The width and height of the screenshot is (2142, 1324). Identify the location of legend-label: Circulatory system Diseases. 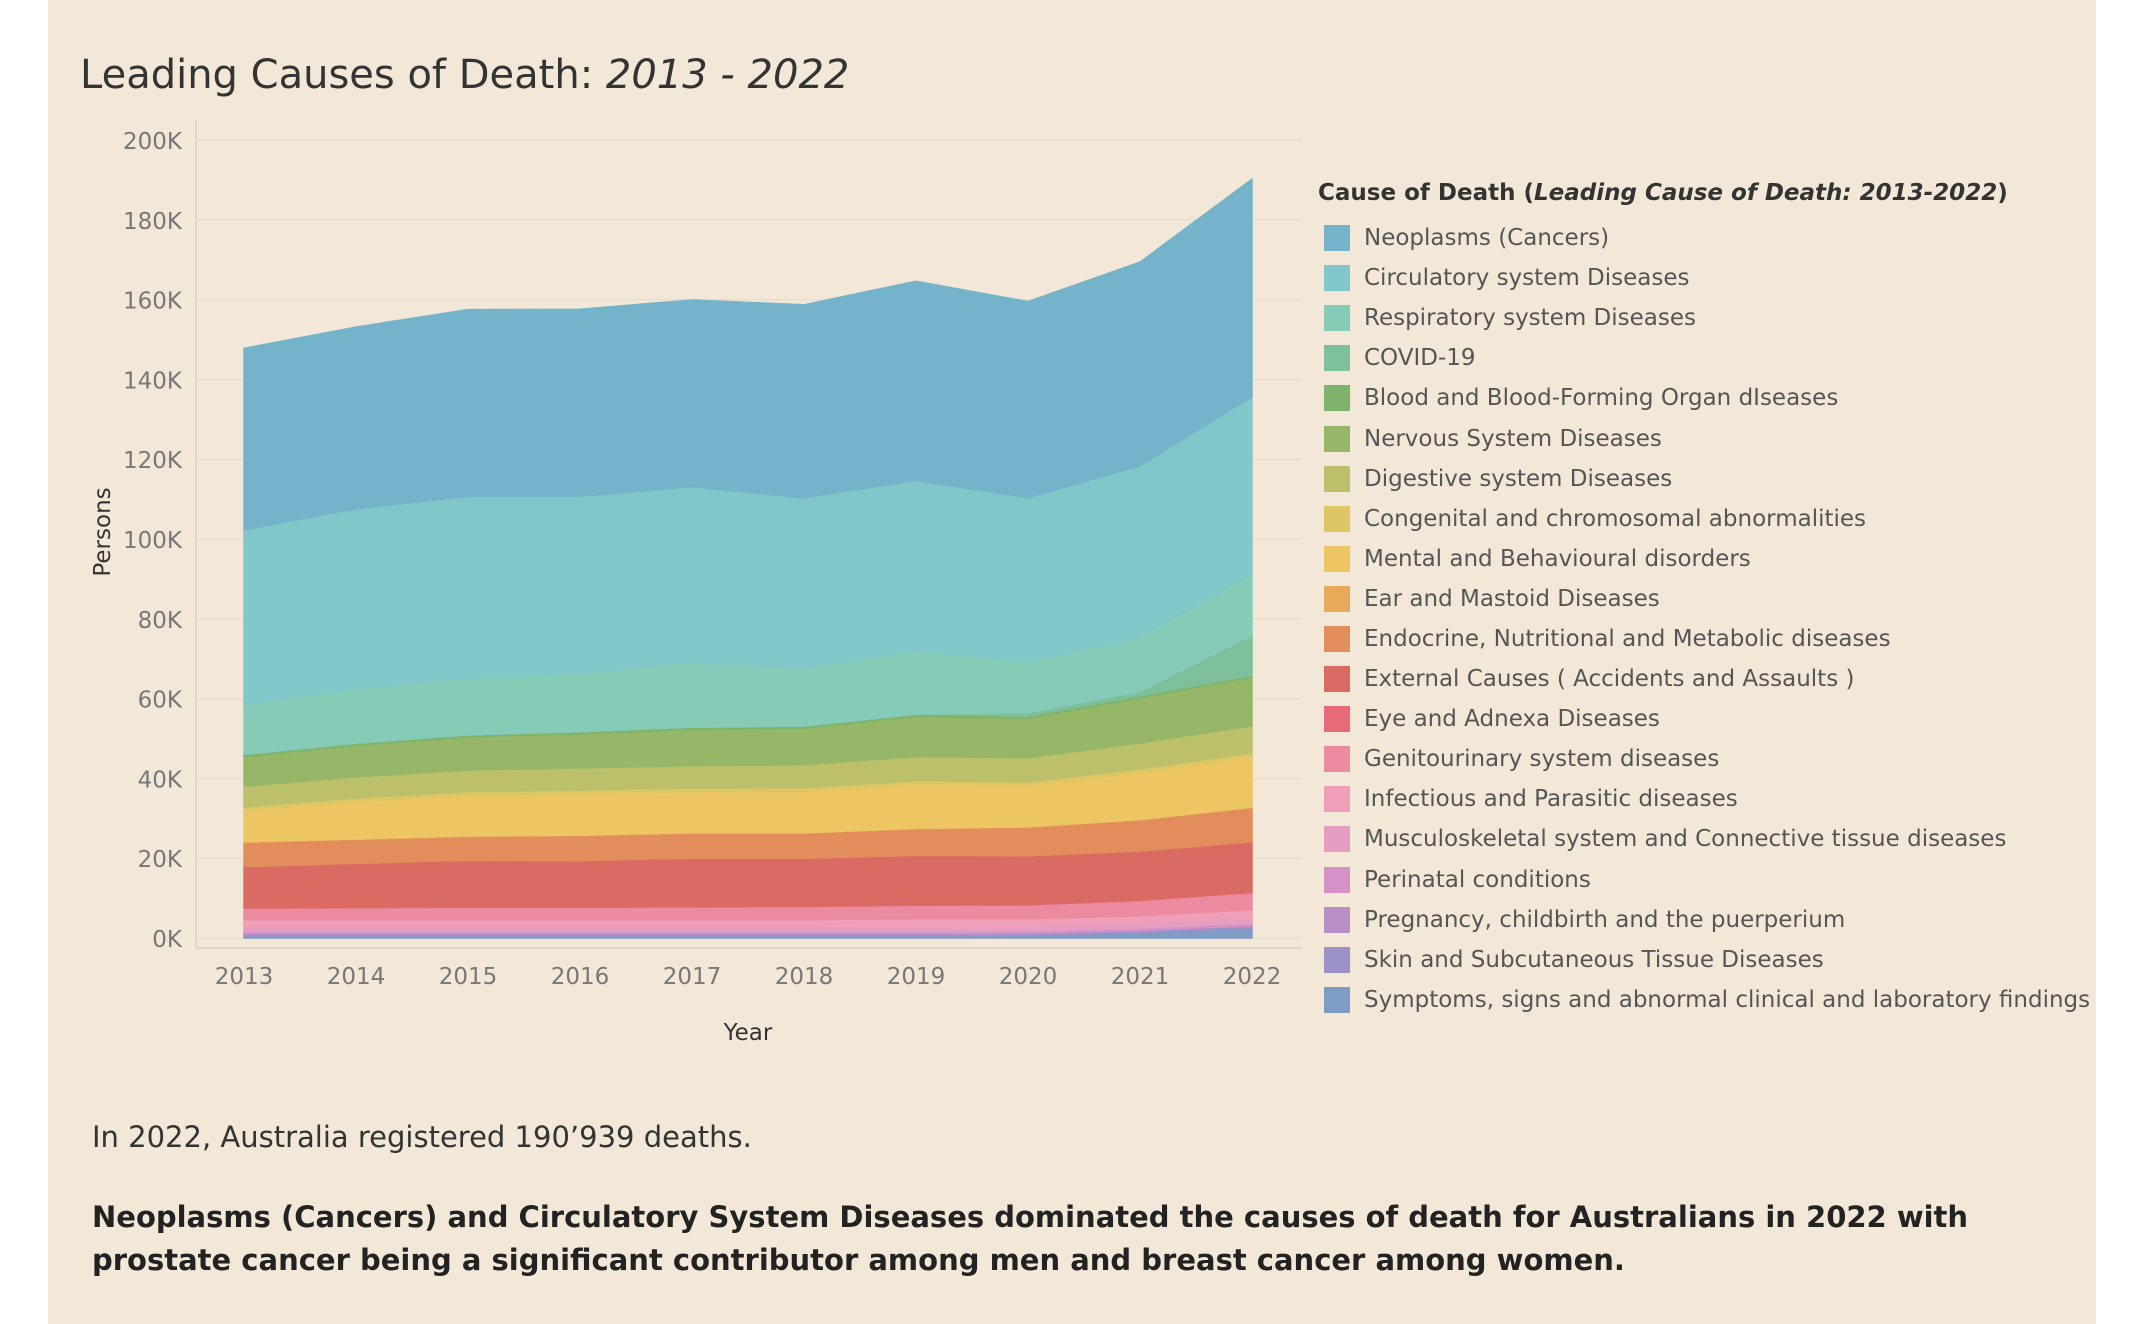
(1527, 278).